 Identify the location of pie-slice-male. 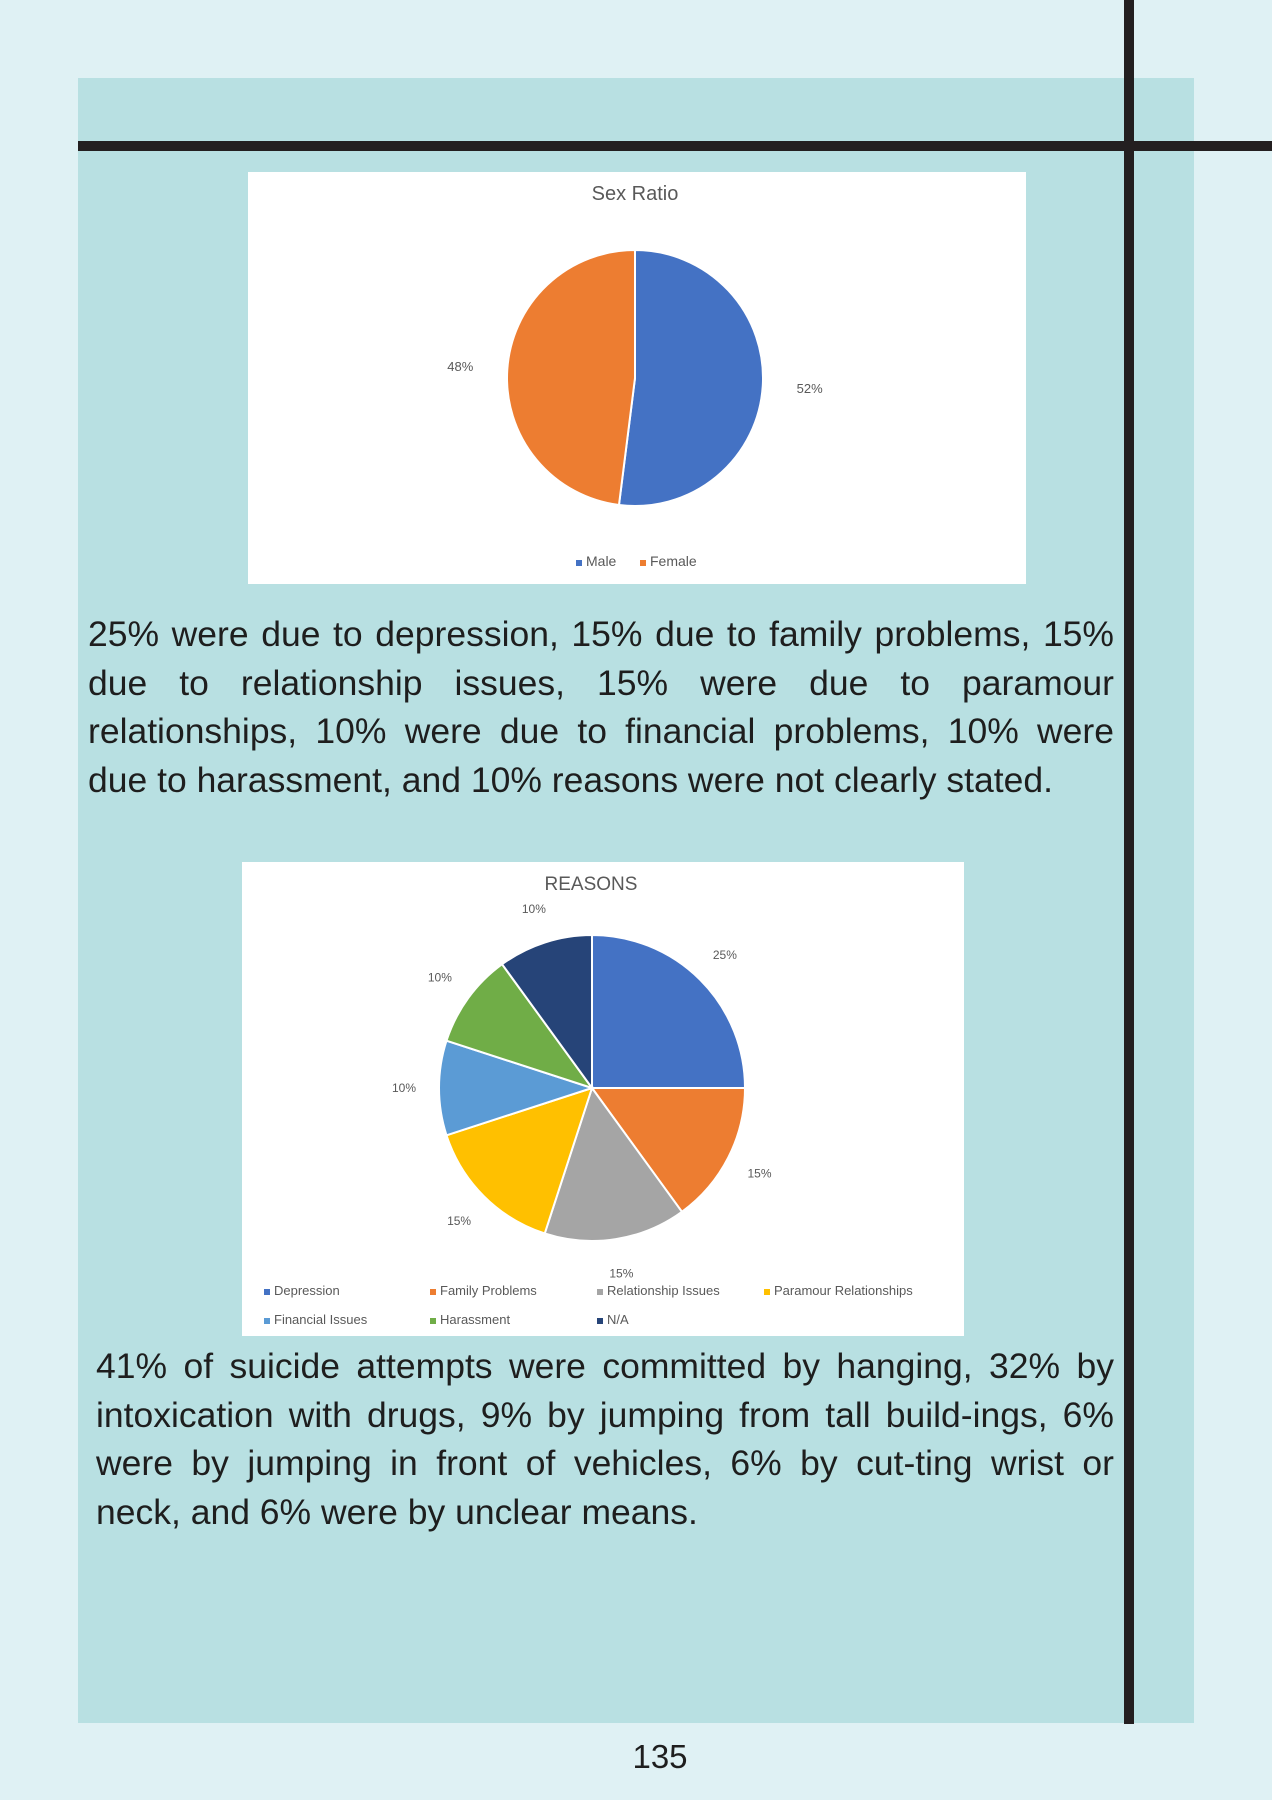
(690, 377).